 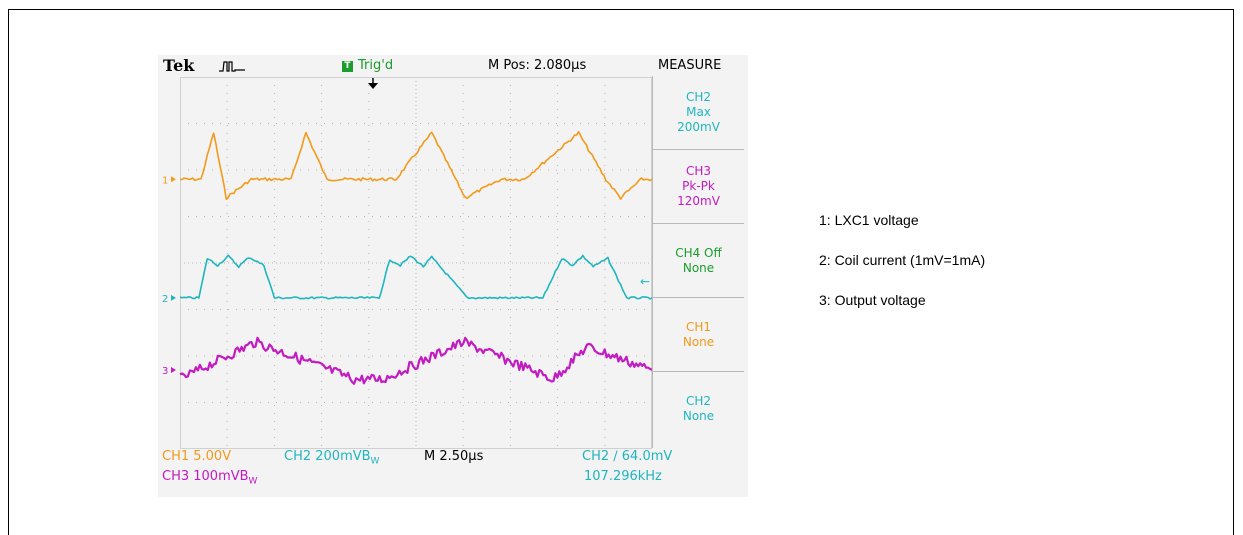 I want to click on measure-slot-1: CH2 Max 200mV, so click(x=698, y=113).